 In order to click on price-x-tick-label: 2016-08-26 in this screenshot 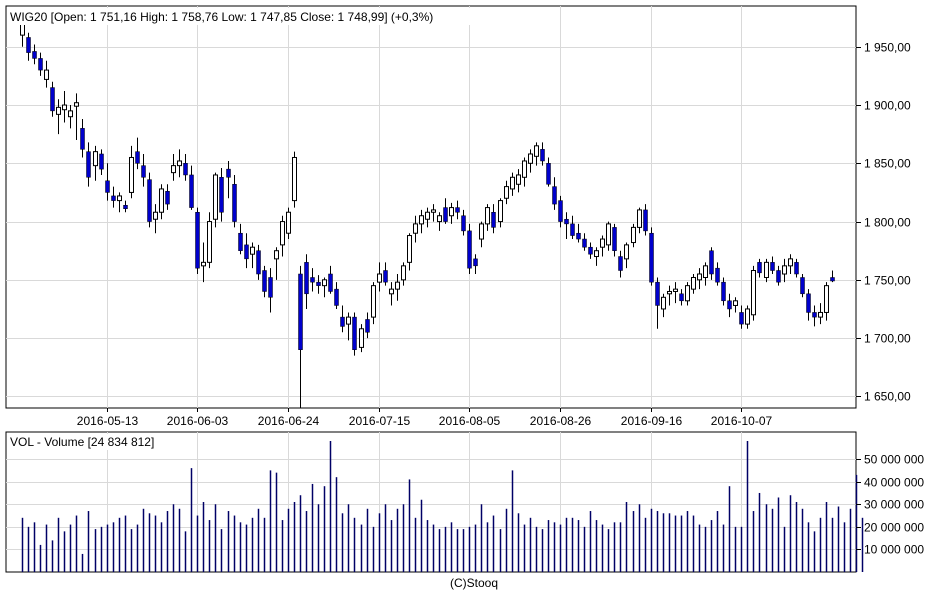, I will do `click(561, 421)`.